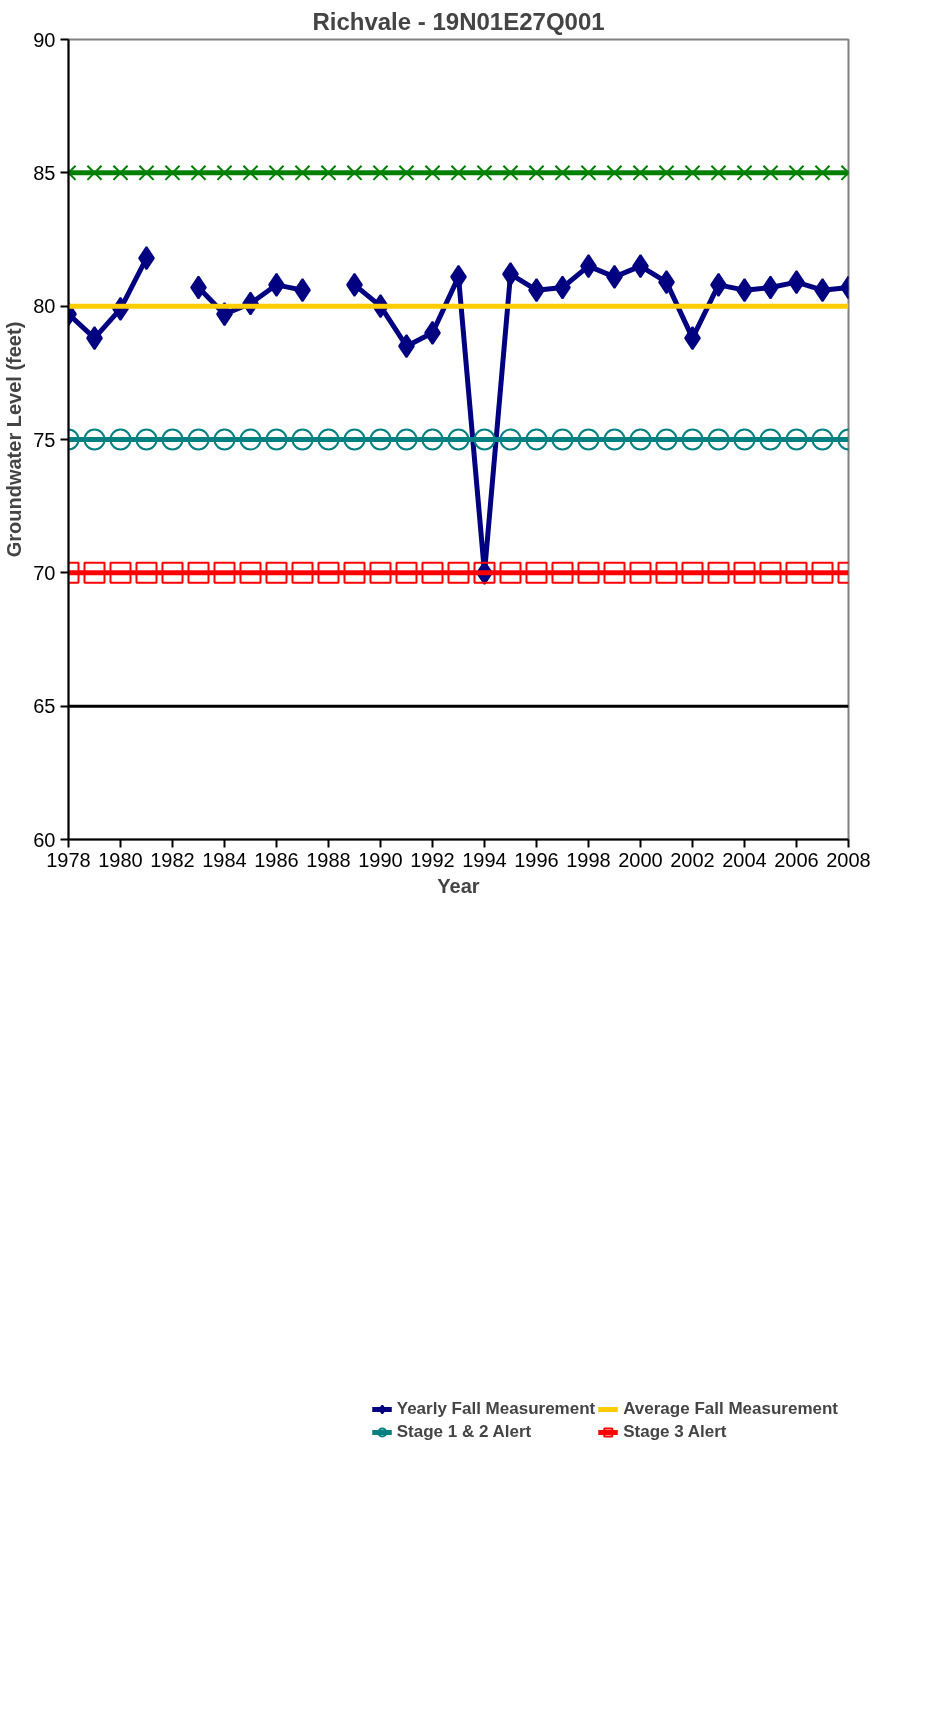 The height and width of the screenshot is (1723, 932). I want to click on y-tick-label: 90, so click(44, 39).